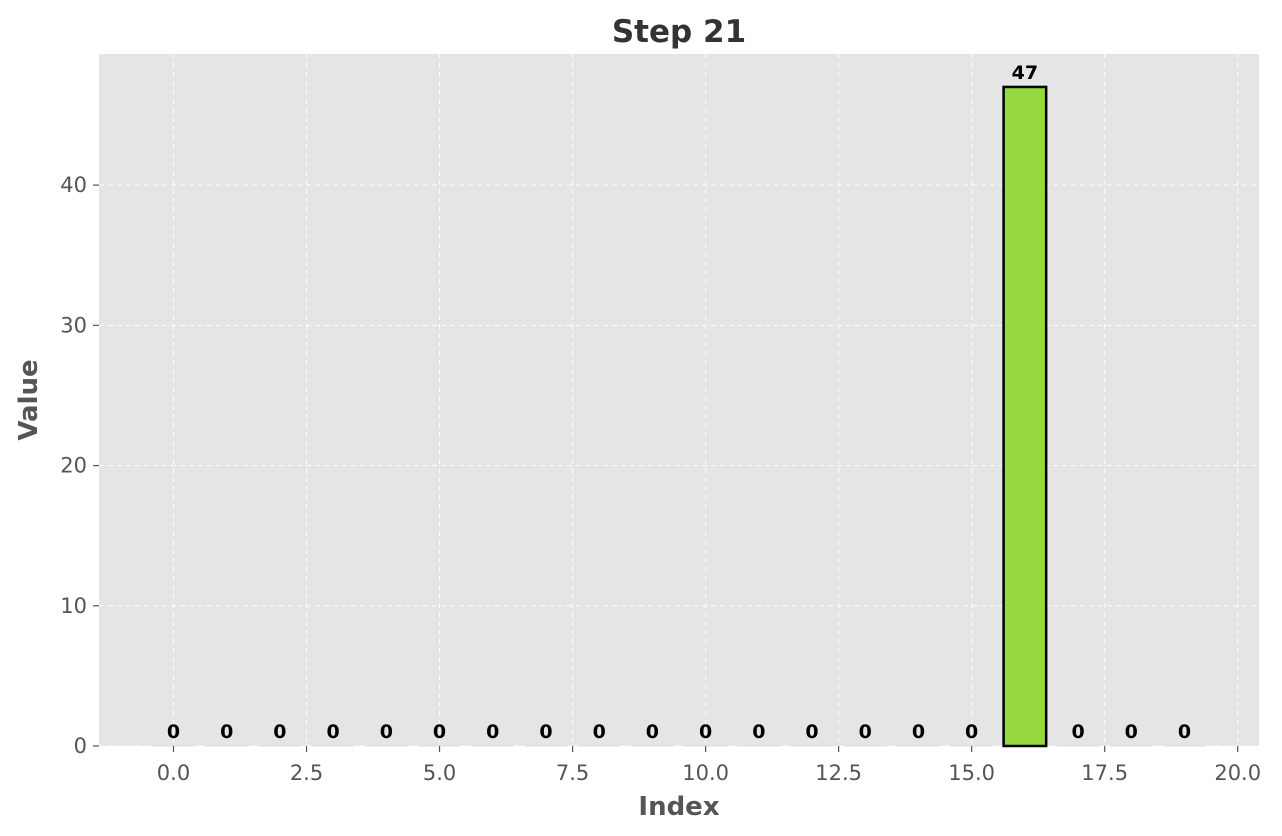 Image resolution: width=1282 pixels, height=836 pixels. I want to click on y-tick-label: 30, so click(73, 325).